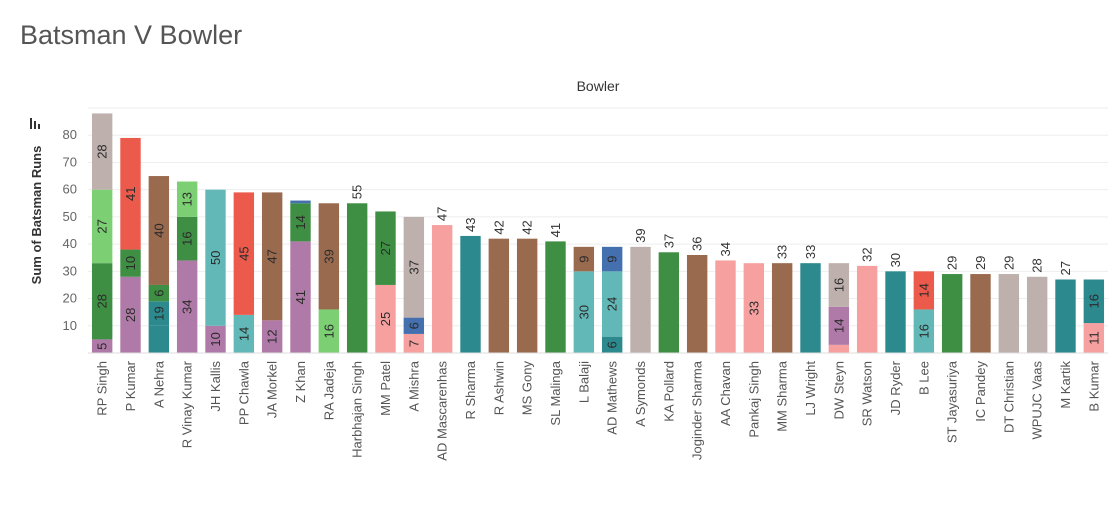 The height and width of the screenshot is (507, 1115). Describe the element at coordinates (923, 378) in the screenshot. I see `x-category-label: B Lee` at that location.